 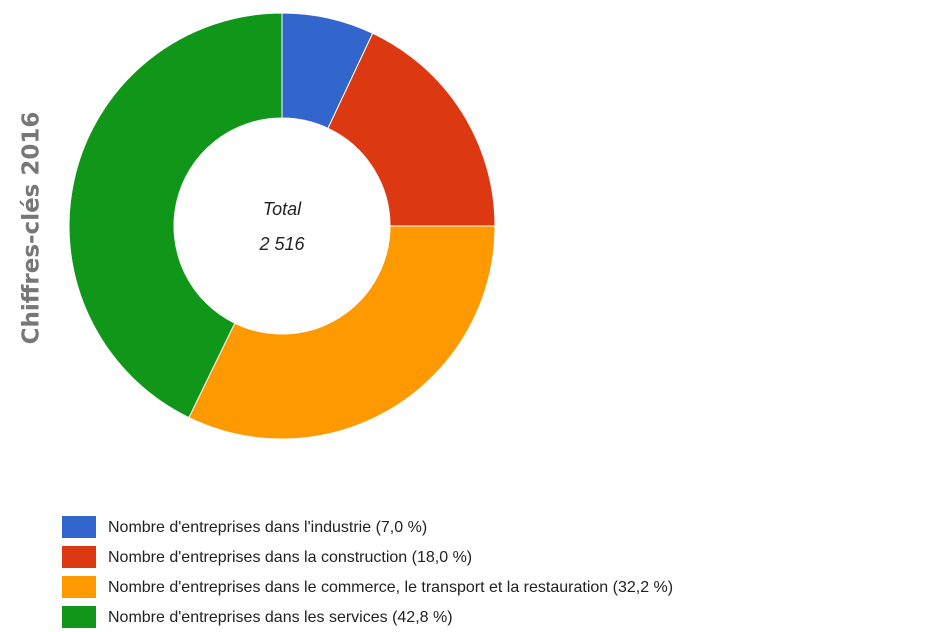 What do you see at coordinates (32, 228) in the screenshot?
I see `chart-title: Chiffres-clés 2016` at bounding box center [32, 228].